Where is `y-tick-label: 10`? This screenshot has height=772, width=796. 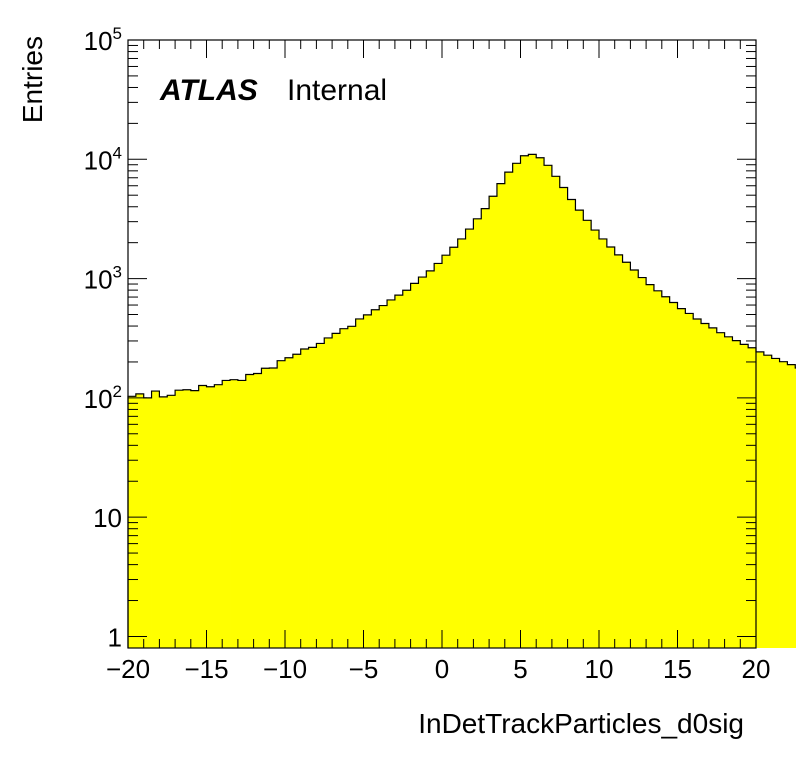
y-tick-label: 10 is located at coordinates (107, 518).